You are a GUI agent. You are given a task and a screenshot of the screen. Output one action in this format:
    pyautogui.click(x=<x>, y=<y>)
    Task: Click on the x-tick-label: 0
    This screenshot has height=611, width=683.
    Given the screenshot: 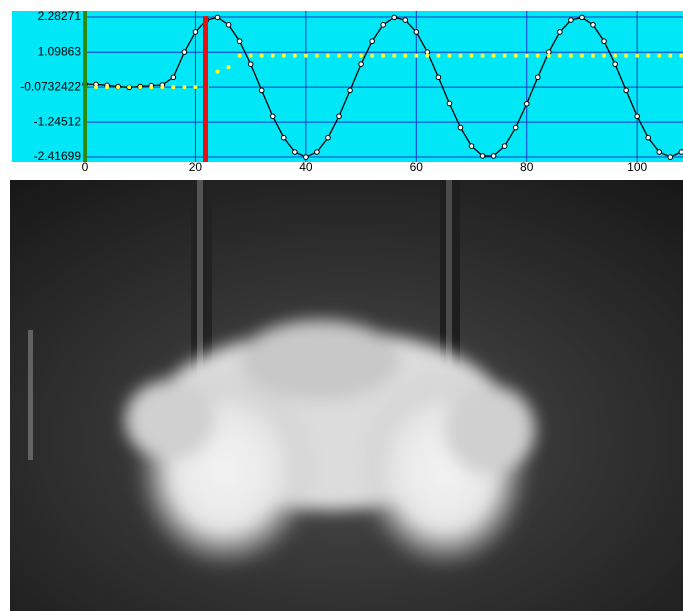 What is the action you would take?
    pyautogui.click(x=85, y=167)
    